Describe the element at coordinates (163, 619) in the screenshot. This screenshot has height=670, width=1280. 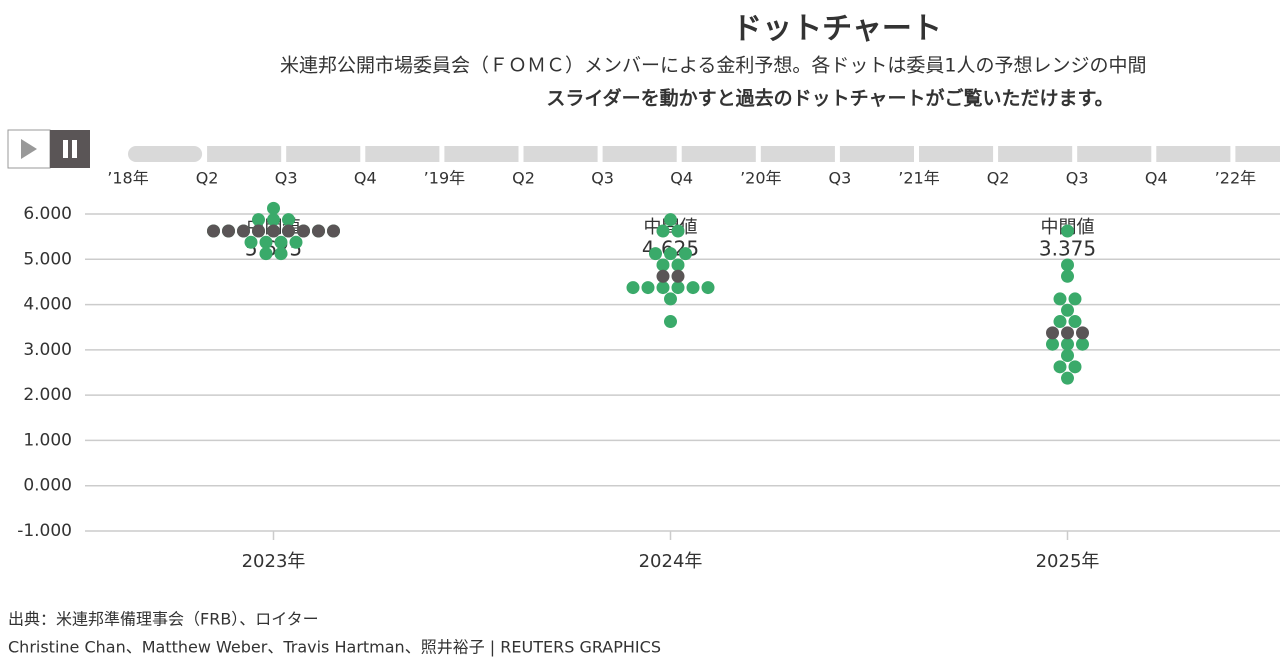
I see `source: 出典：米連邦準備理事会（FRB）、ロイター` at that location.